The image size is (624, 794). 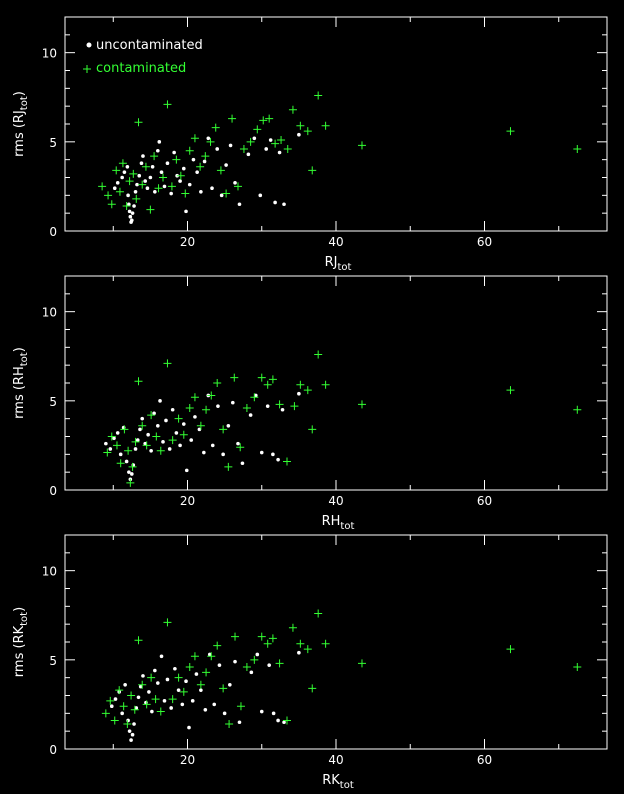 I want to click on legend-label-uncontaminated: uncontaminated, so click(x=149, y=45).